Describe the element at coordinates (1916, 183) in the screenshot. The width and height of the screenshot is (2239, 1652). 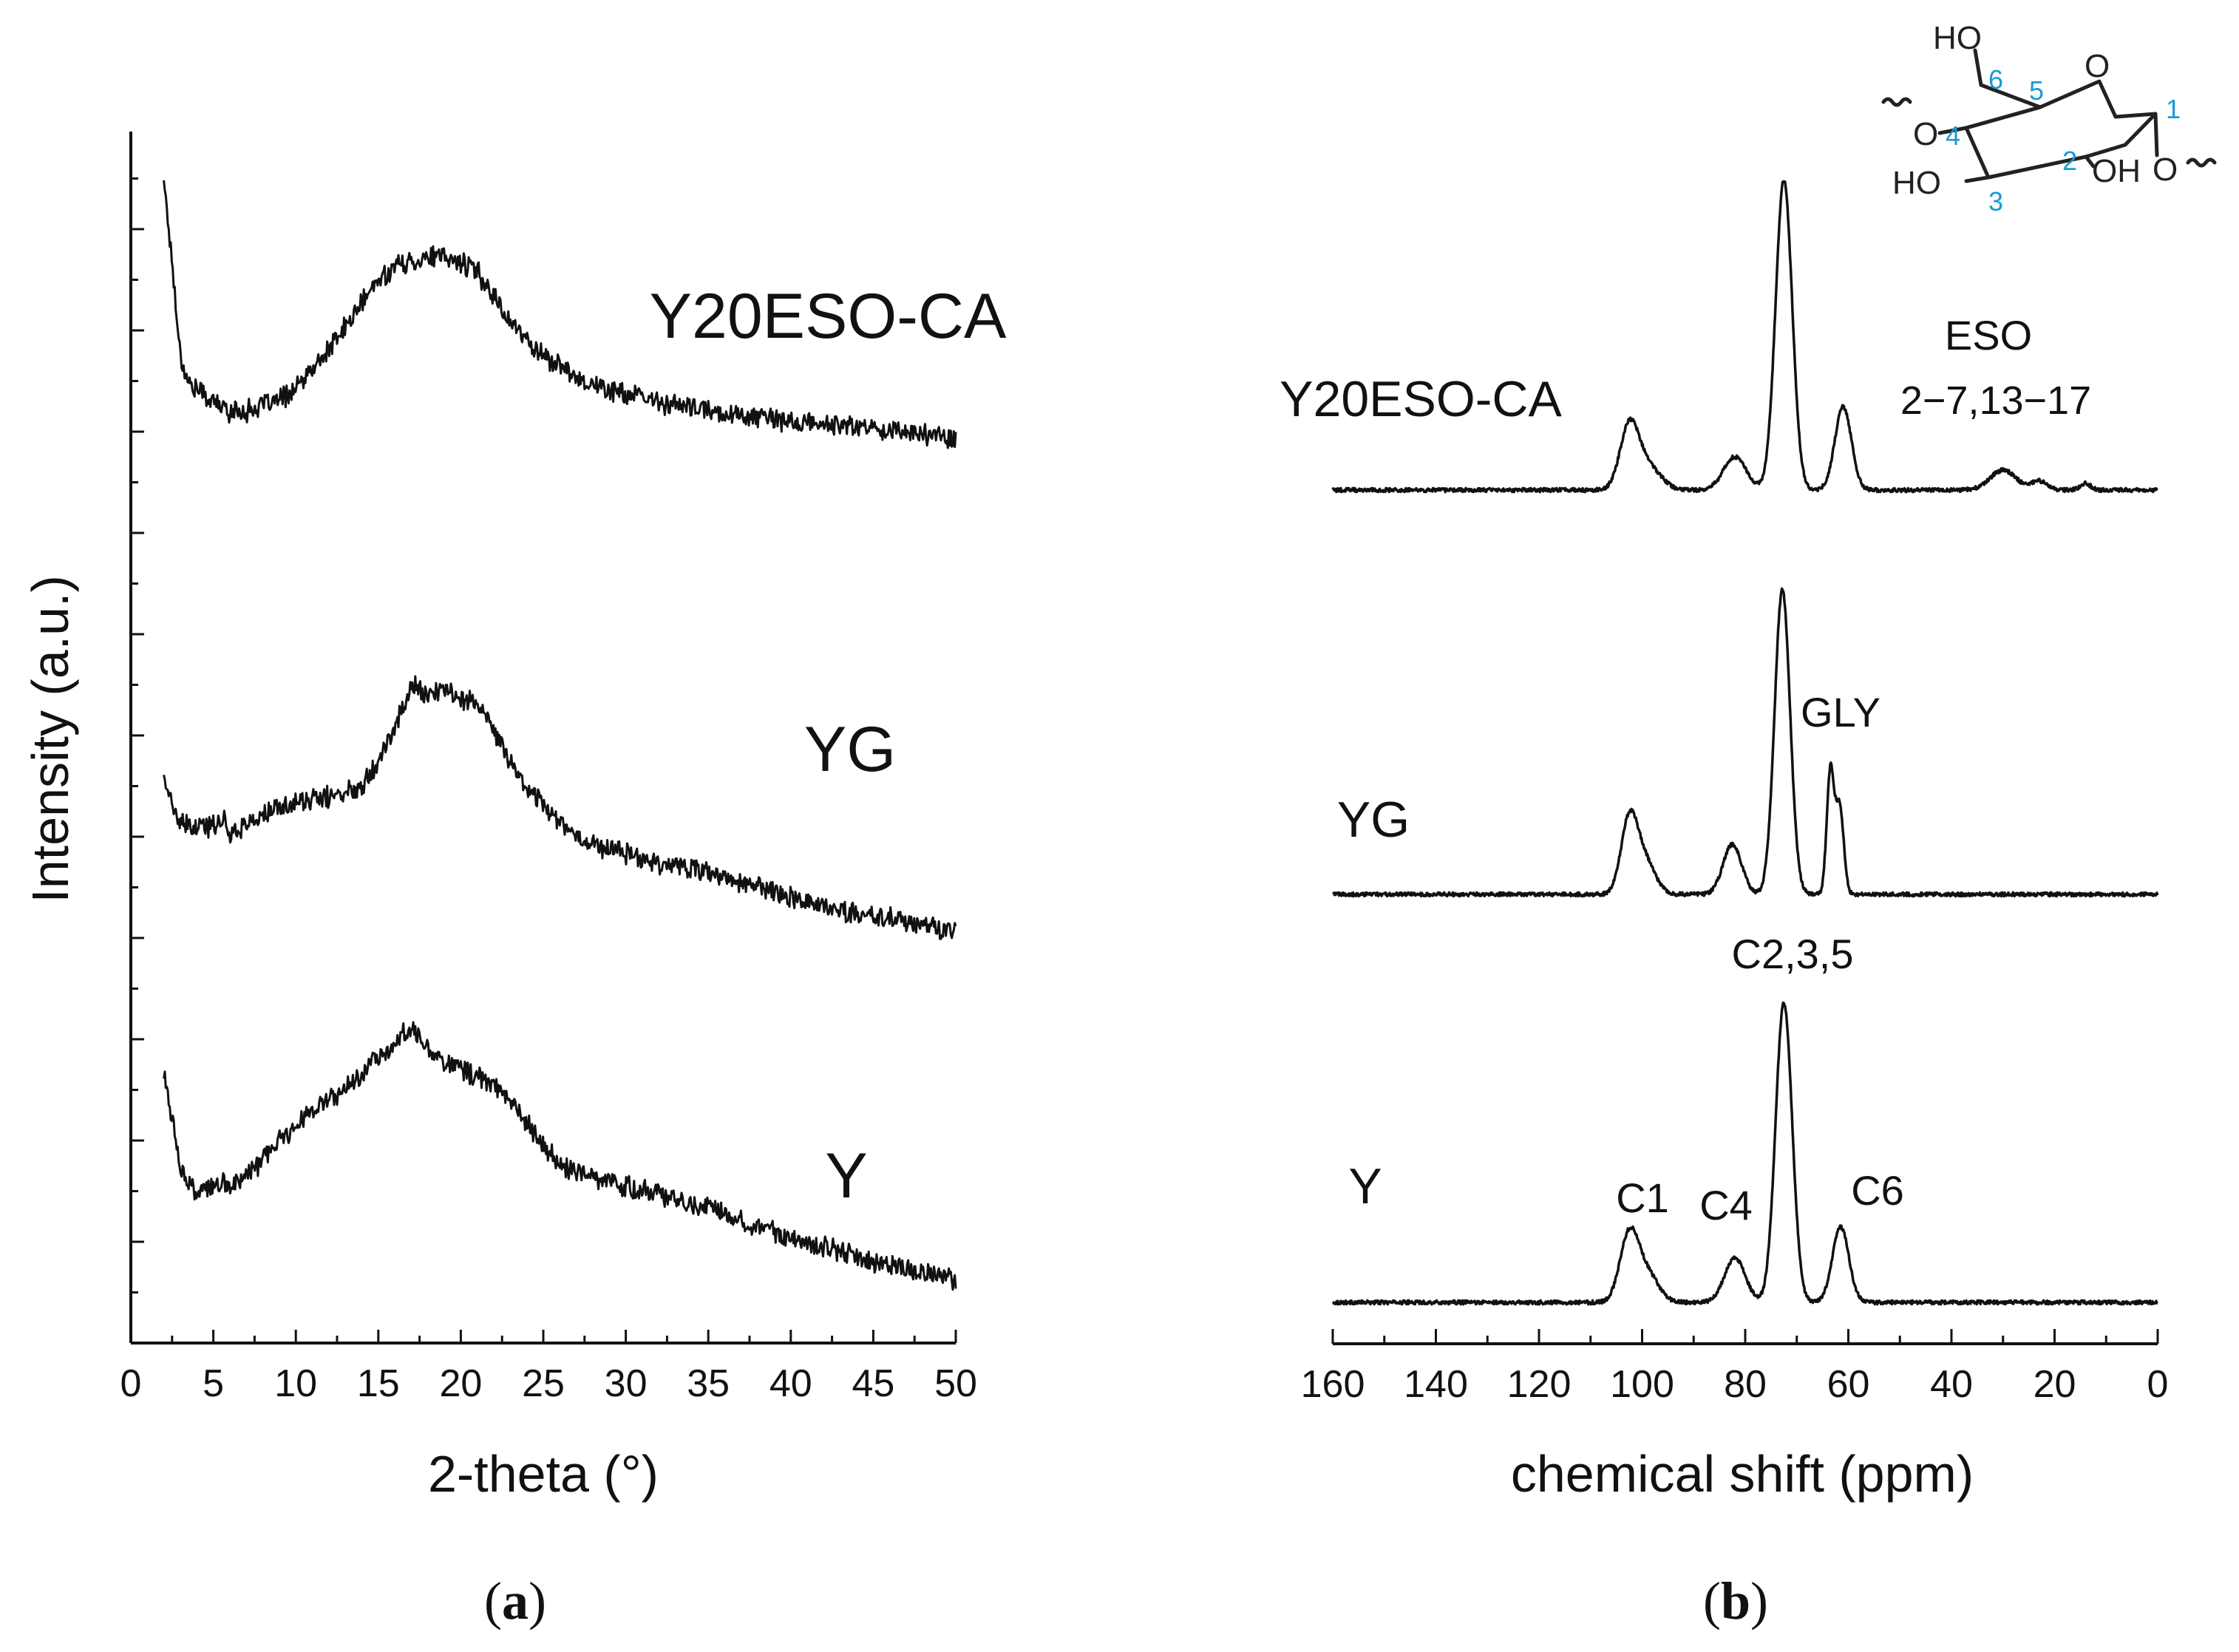
I see `structure-label-ho-bottom: HO` at that location.